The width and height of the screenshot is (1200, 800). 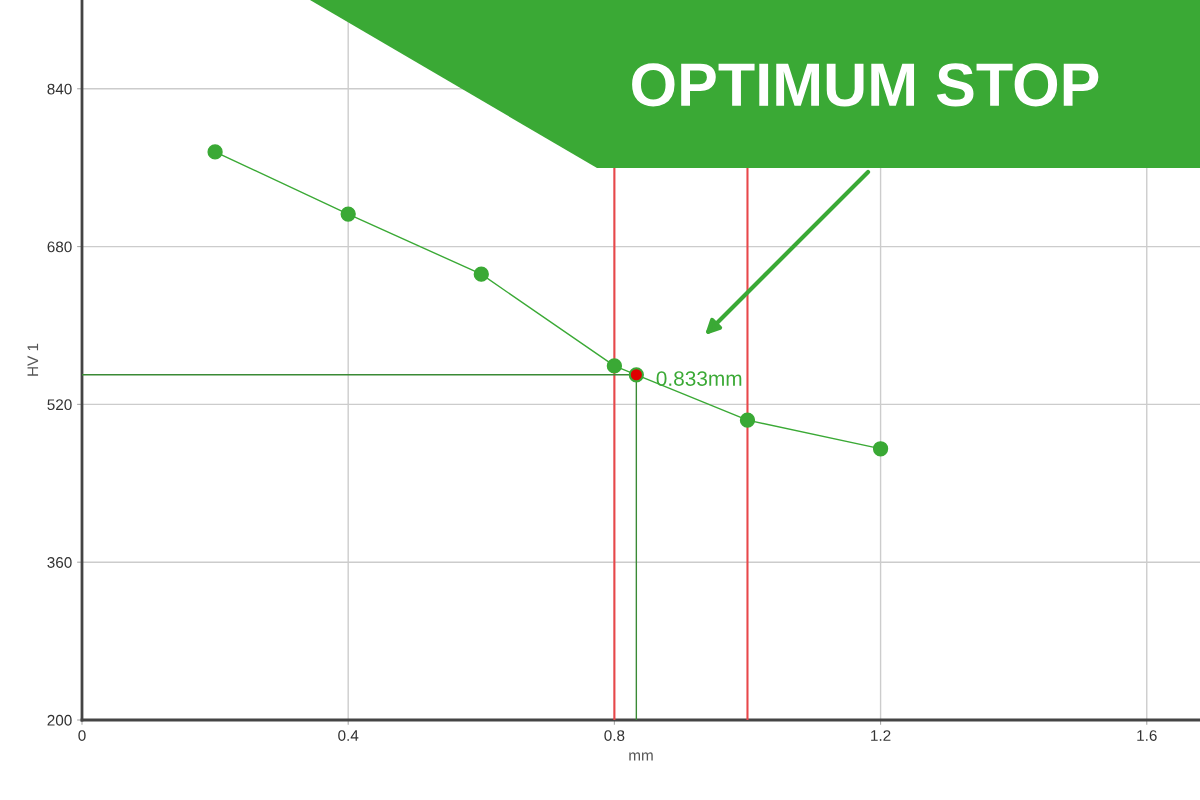 I want to click on y-tick-label: 360, so click(x=59, y=562).